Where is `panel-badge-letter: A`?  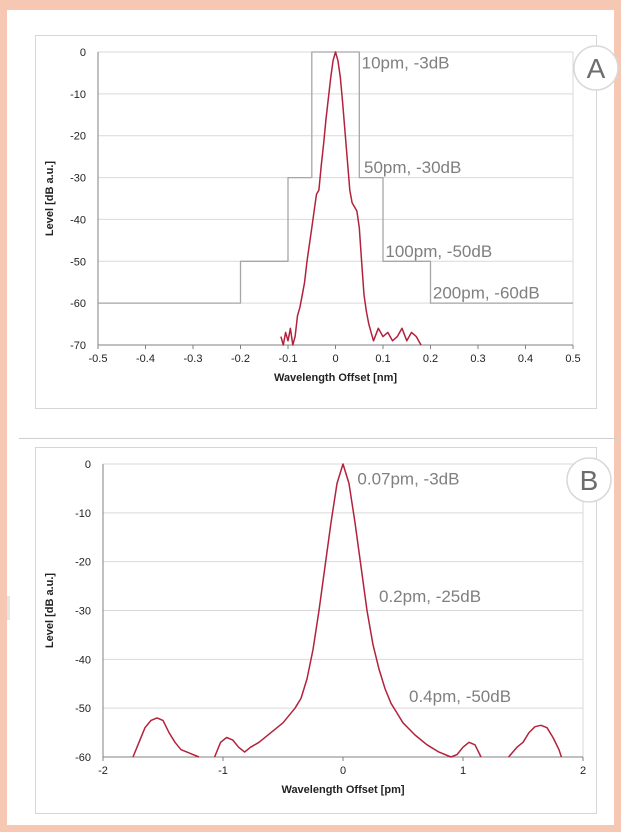
panel-badge-letter: A is located at coordinates (596, 68).